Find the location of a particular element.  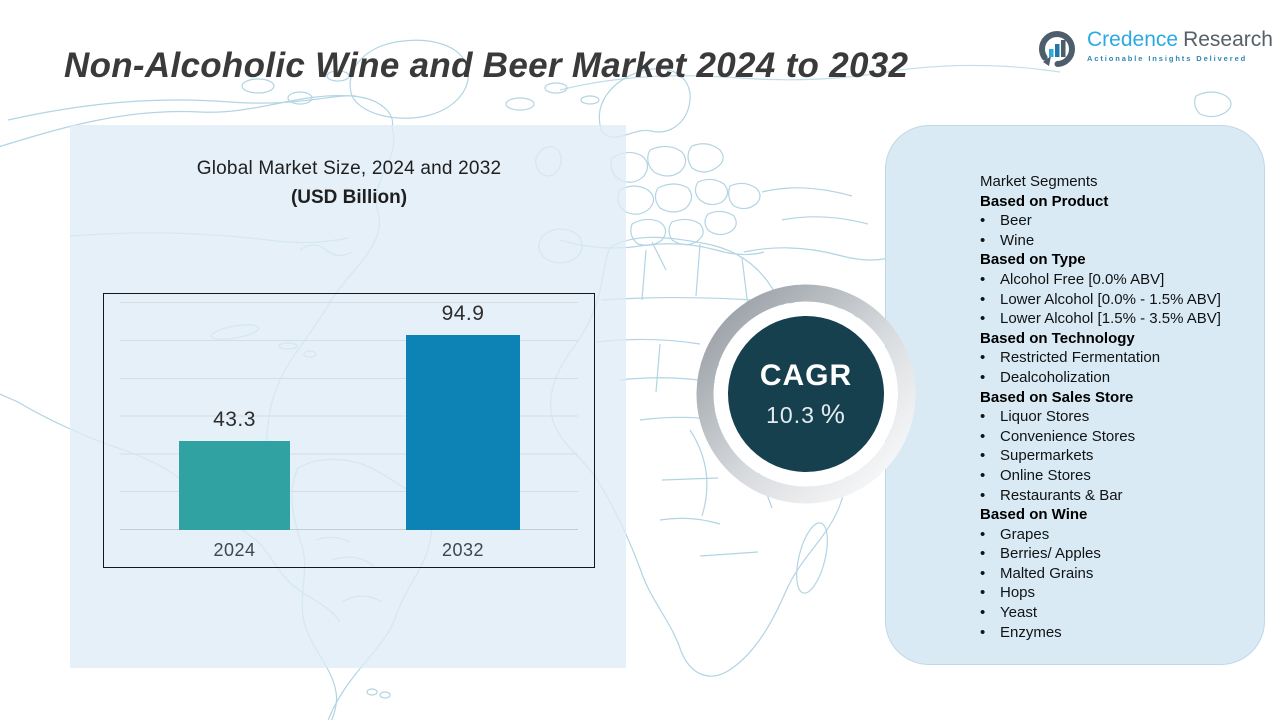

bar-2024 is located at coordinates (234, 485).